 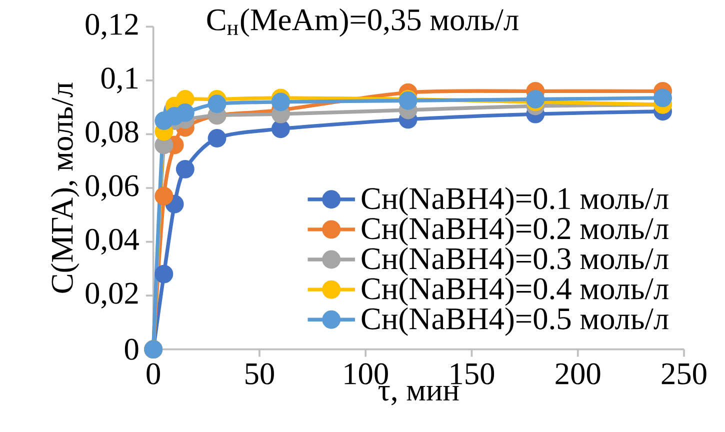 What do you see at coordinates (65, 187) in the screenshot?
I see `y-axis-title: C(MГА), моль/л` at bounding box center [65, 187].